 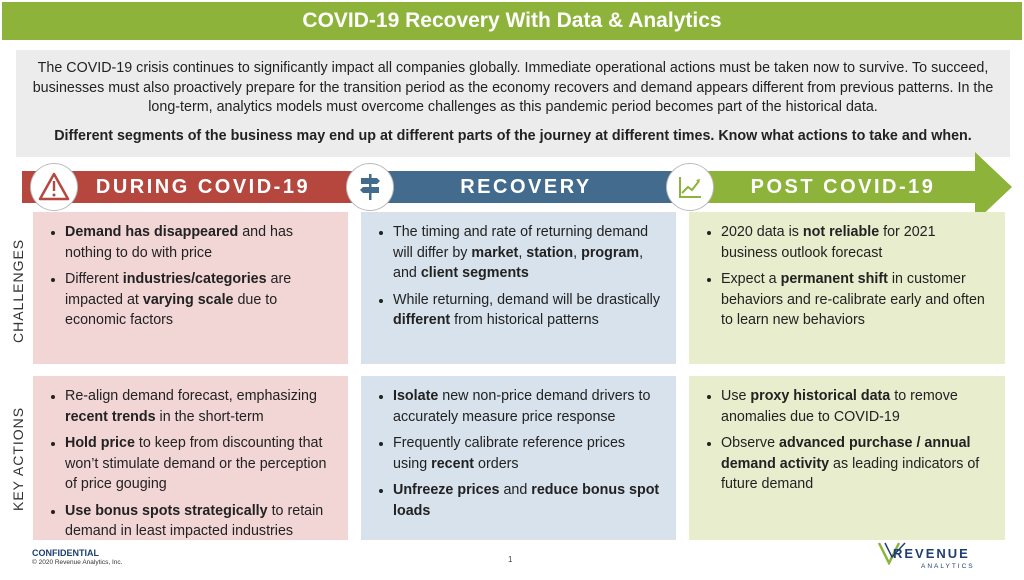 What do you see at coordinates (94, 279) in the screenshot?
I see `bullet-text: Different` at bounding box center [94, 279].